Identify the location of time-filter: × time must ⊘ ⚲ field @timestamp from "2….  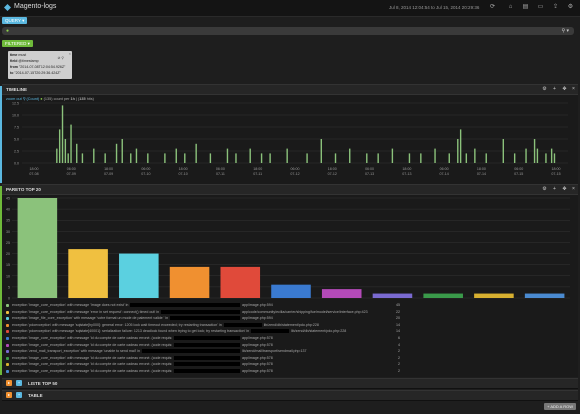
(40, 65).